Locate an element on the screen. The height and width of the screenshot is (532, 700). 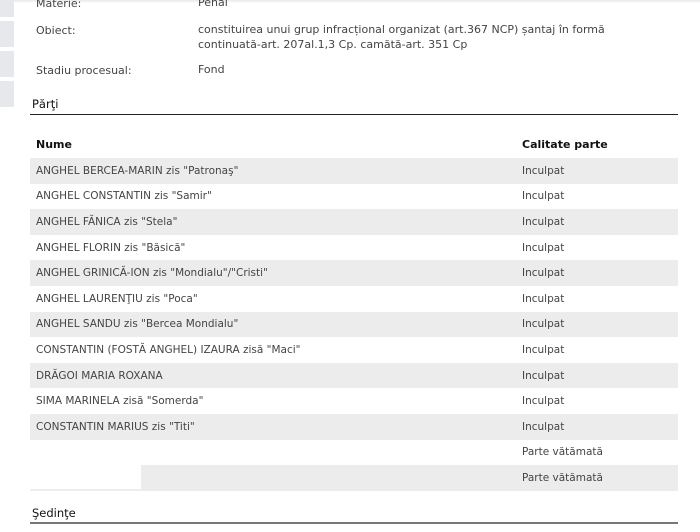
party-name: ANGHEL CONSTANTIN zis "Samir" is located at coordinates (124, 196).